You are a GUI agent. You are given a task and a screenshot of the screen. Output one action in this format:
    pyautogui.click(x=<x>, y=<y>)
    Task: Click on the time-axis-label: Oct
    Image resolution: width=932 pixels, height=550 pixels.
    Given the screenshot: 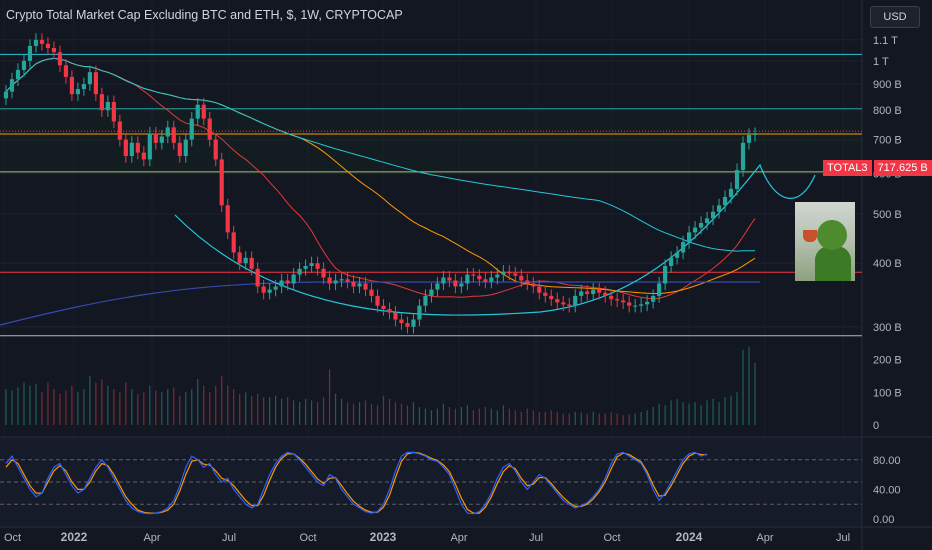 What is the action you would take?
    pyautogui.click(x=12, y=538)
    